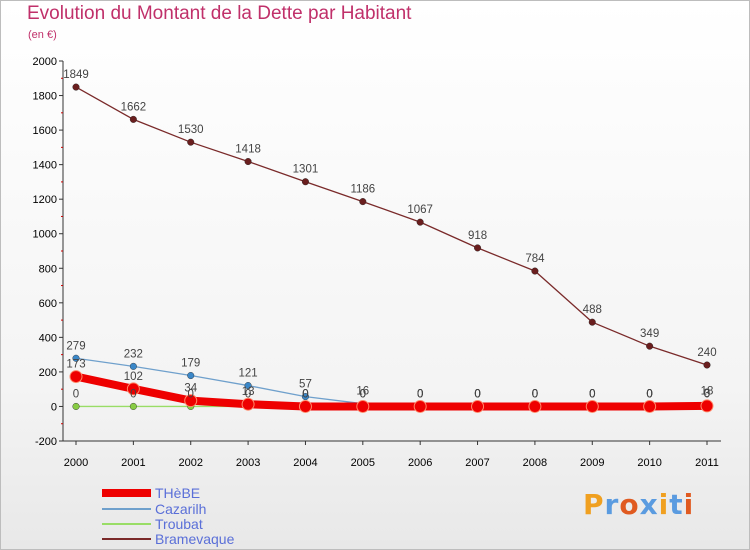 The width and height of the screenshot is (750, 550). What do you see at coordinates (190, 364) in the screenshot?
I see `data-label-1: 179` at bounding box center [190, 364].